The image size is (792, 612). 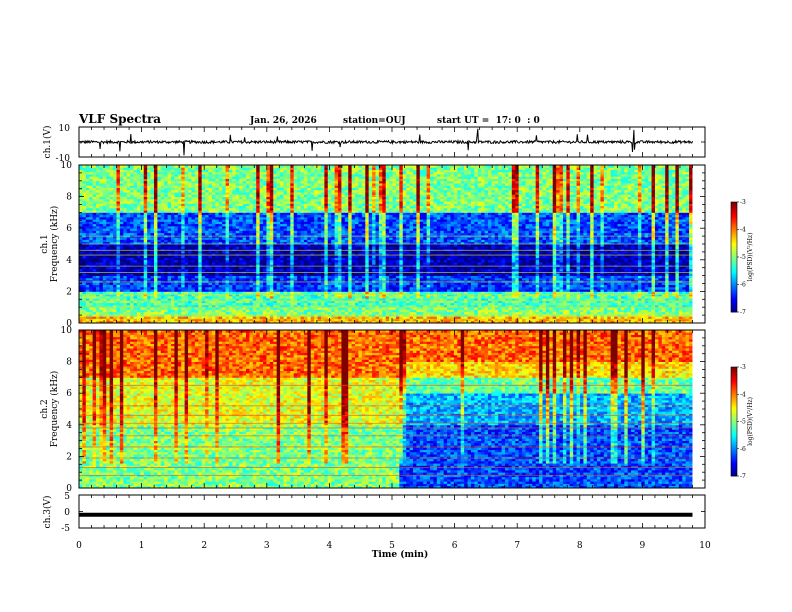 I want to click on ch3-ylabel: ch.3(V), so click(x=47, y=512).